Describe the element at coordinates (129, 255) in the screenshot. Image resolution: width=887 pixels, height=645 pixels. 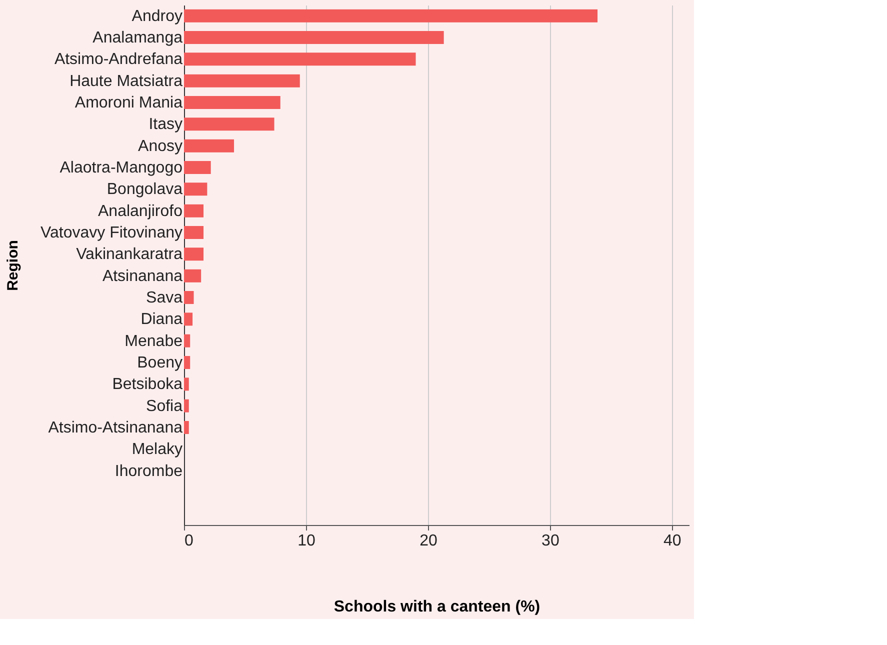
I see `y-tick-label: Vakinankaratra` at that location.